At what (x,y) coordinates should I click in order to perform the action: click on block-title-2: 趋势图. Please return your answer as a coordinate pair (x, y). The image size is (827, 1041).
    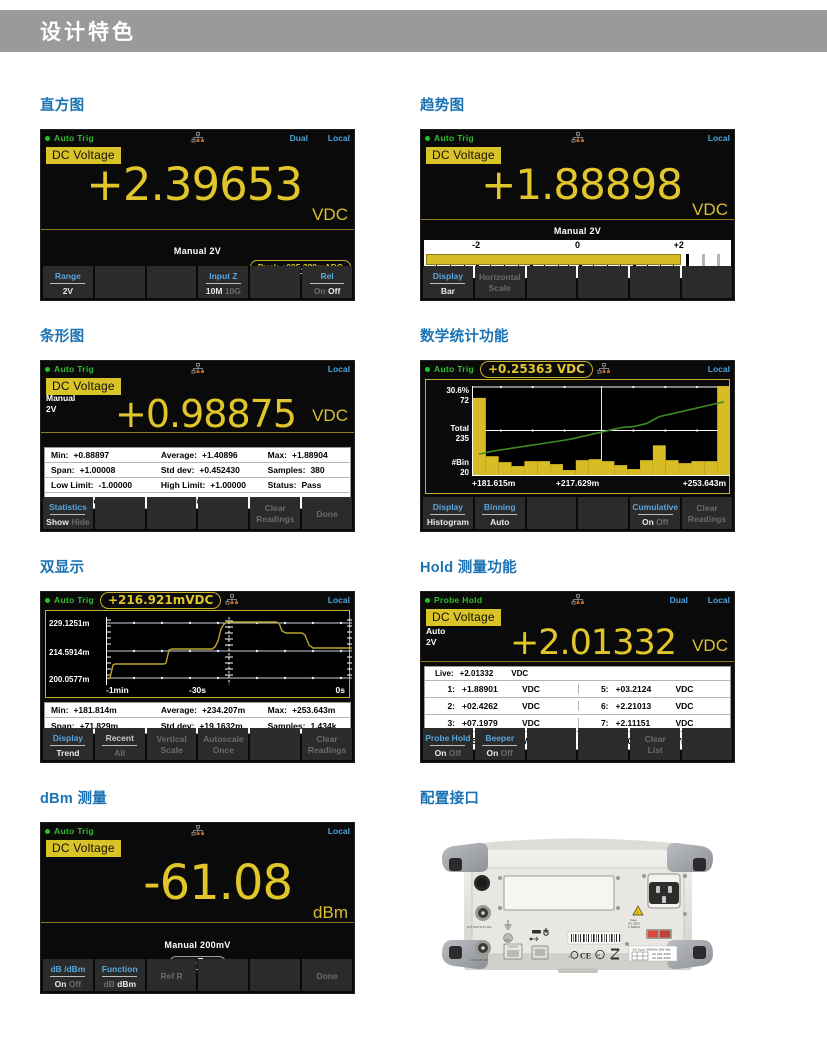
    Looking at the image, I should click on (442, 106).